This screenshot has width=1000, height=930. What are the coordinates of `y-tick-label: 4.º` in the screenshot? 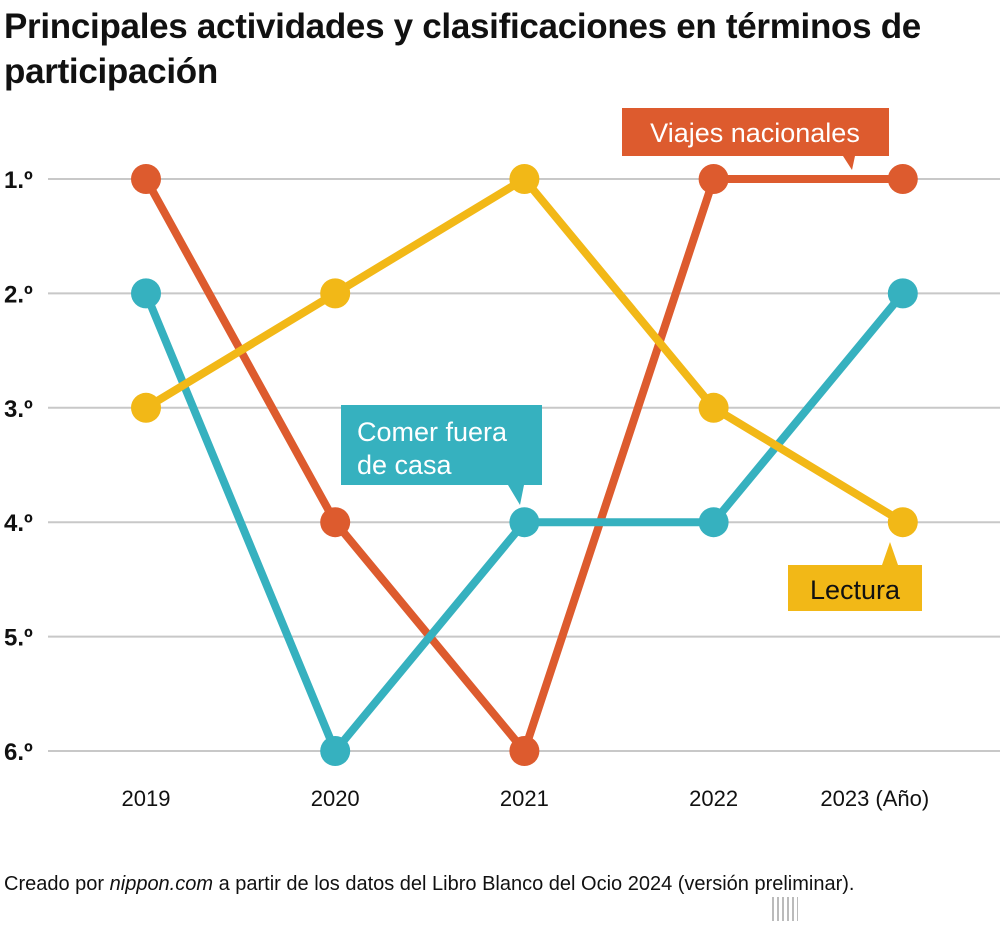 It's located at (18, 523).